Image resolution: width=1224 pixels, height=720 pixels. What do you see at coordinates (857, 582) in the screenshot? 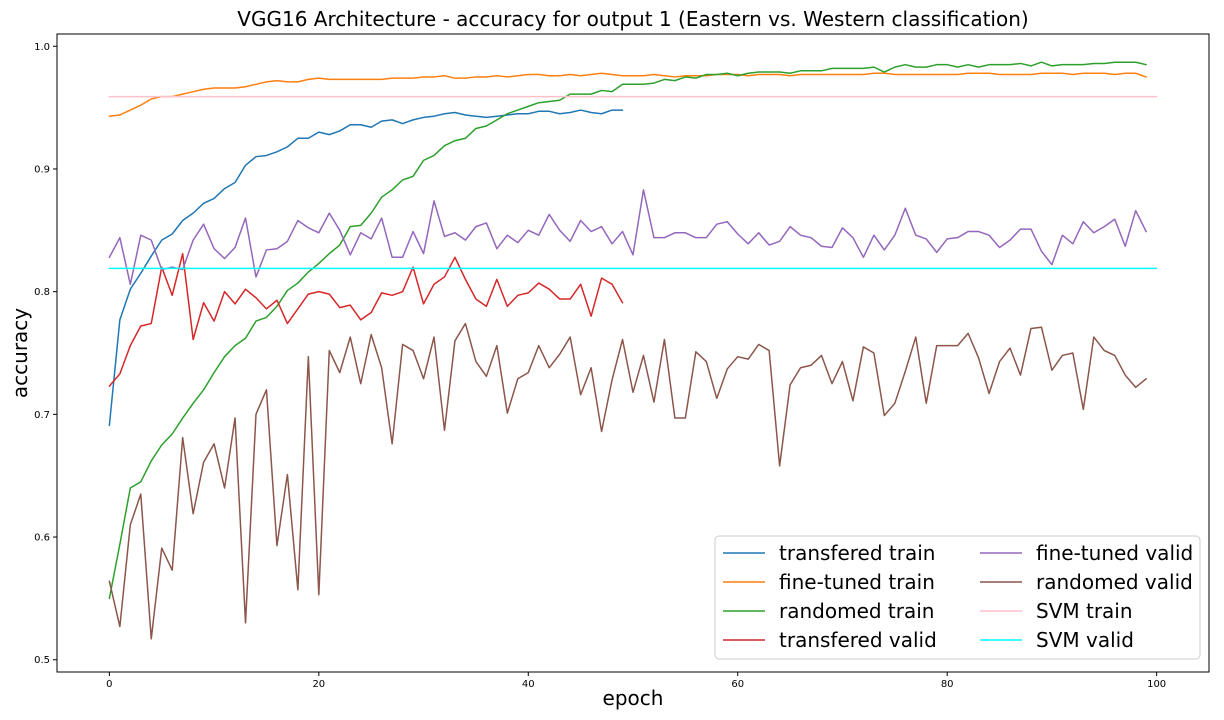
I see `legend-label-fine-tuned-train: fine-tuned train` at bounding box center [857, 582].